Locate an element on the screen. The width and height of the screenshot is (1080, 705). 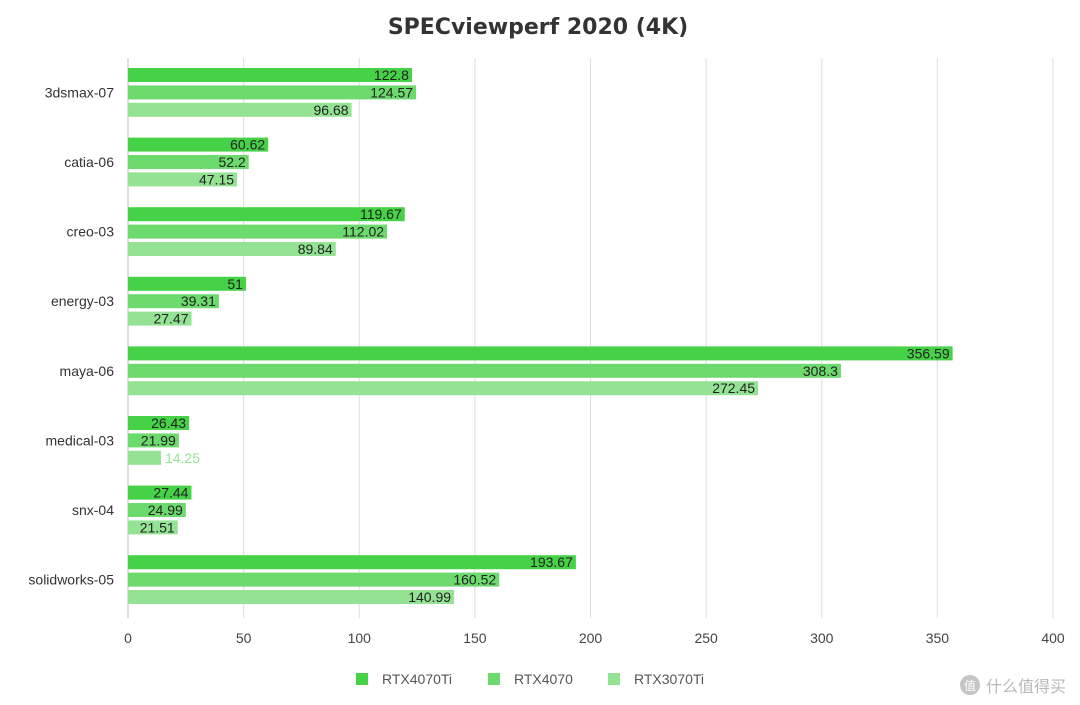
category-label: maya-06 is located at coordinates (87, 371).